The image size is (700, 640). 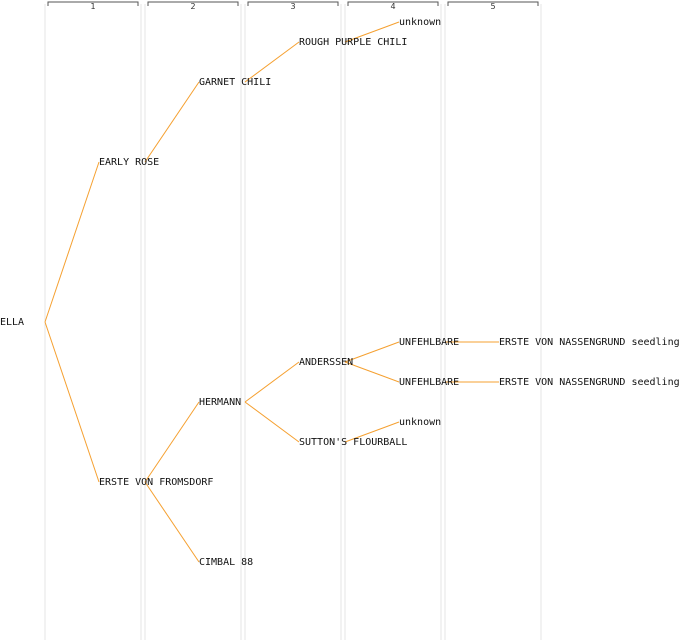 I want to click on pedigree-node-unfehlbare-1: UNFEHLBARE, so click(x=429, y=342).